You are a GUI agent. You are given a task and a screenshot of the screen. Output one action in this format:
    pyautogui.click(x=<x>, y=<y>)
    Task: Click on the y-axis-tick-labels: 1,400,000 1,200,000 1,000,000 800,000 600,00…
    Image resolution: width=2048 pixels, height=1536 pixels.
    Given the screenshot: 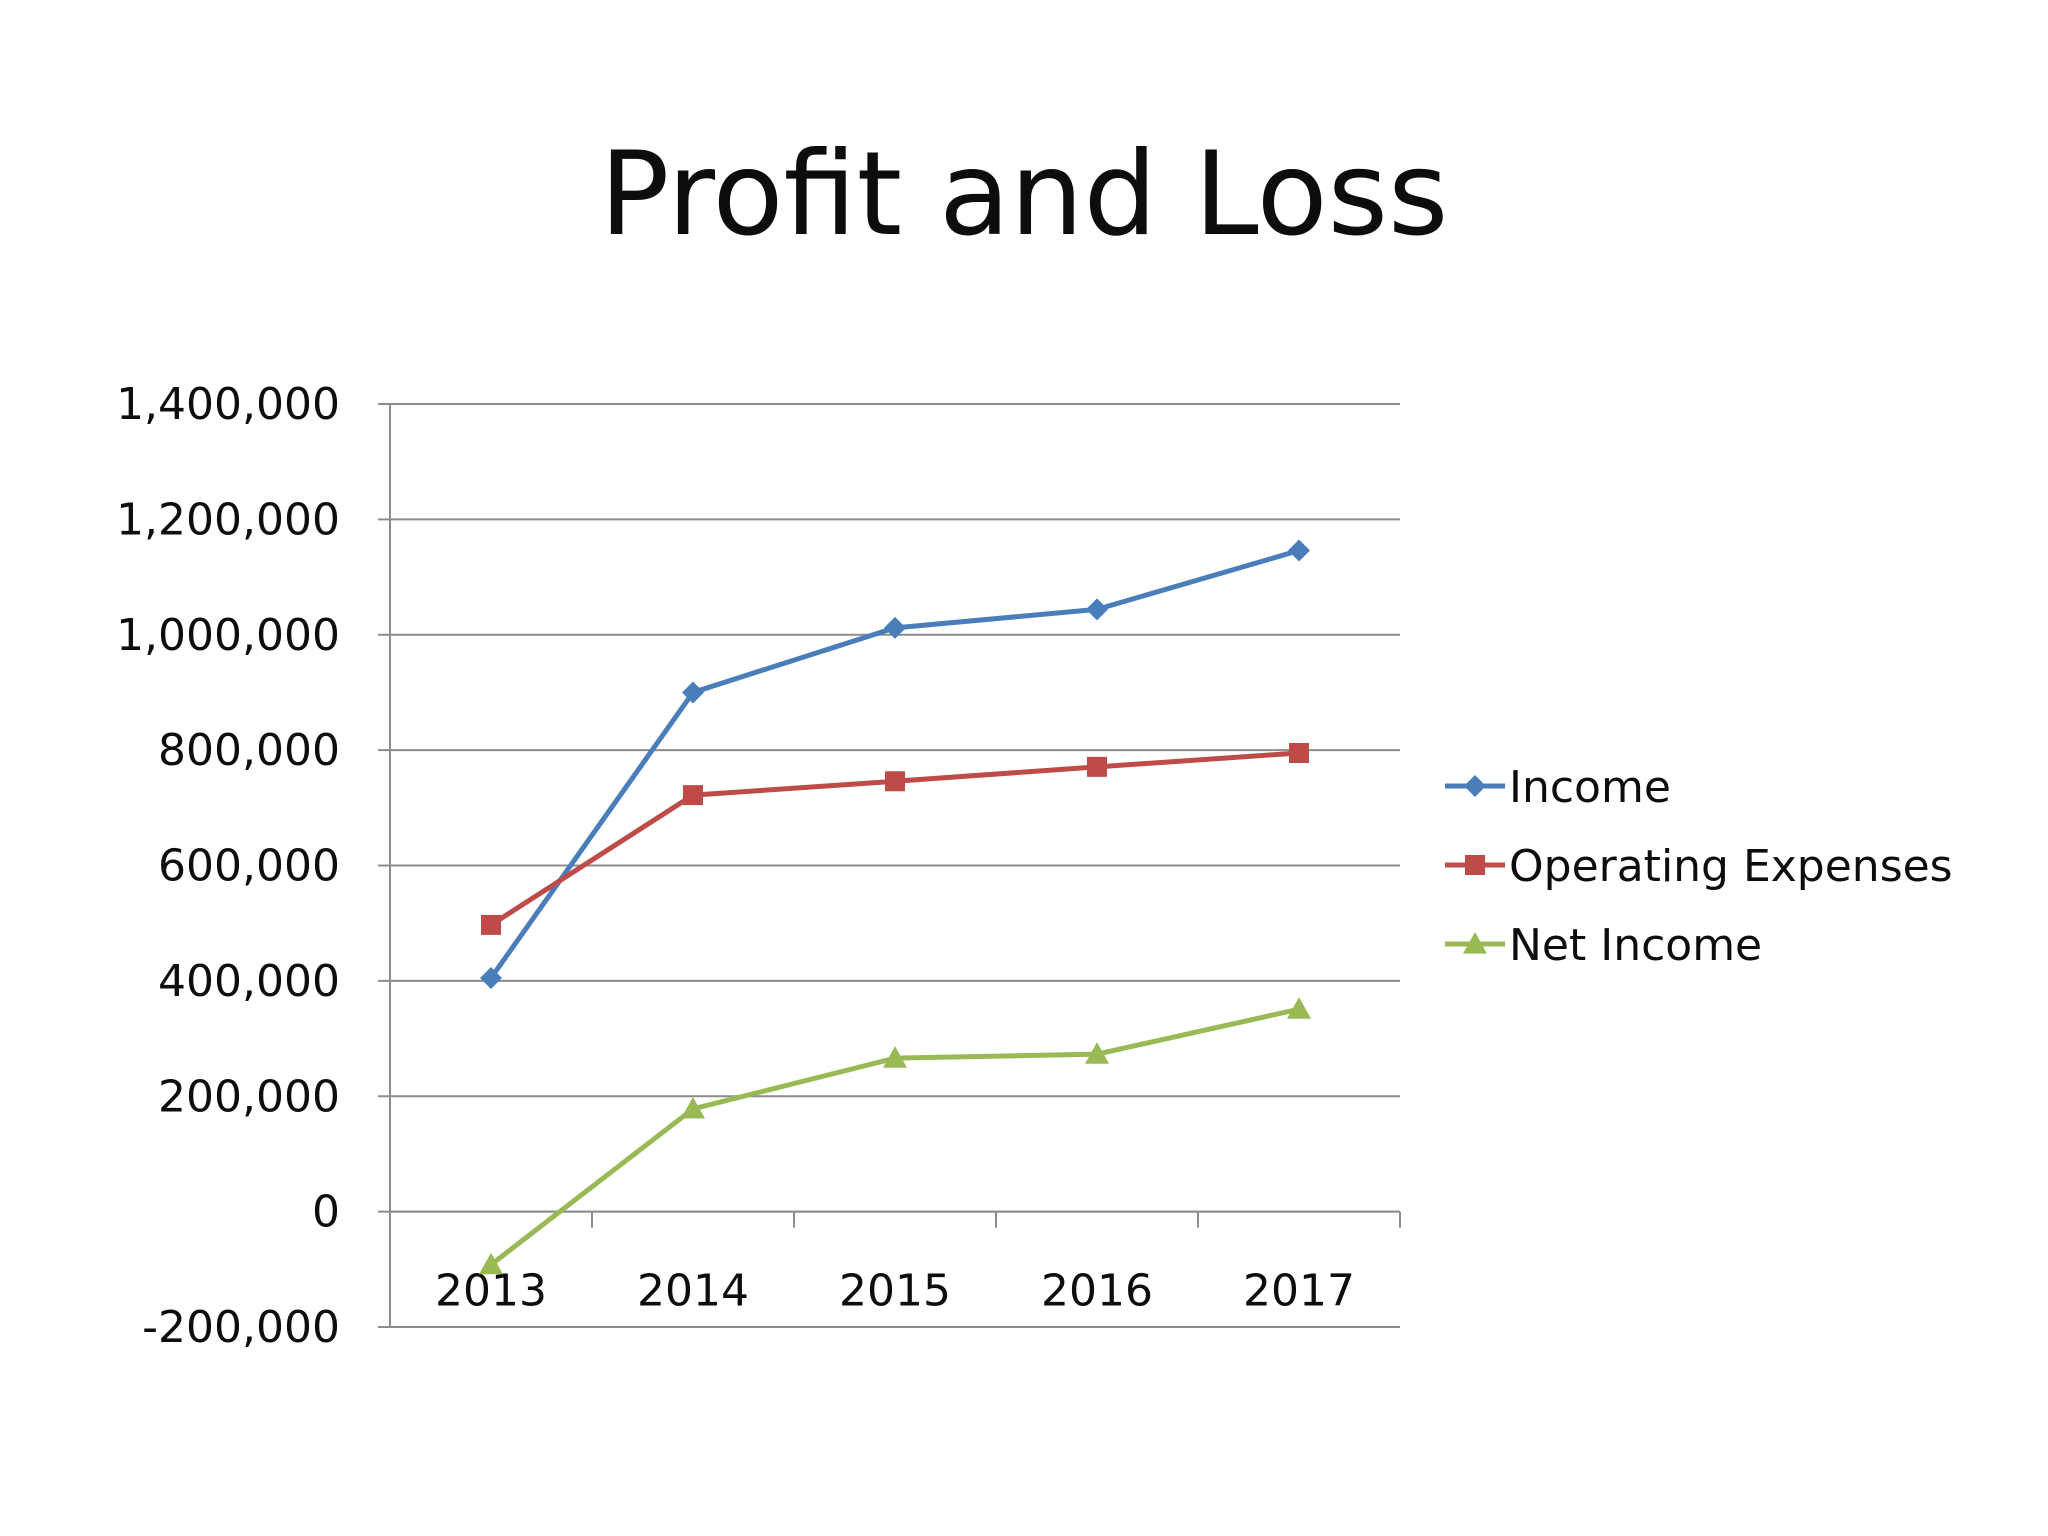 What is the action you would take?
    pyautogui.click(x=228, y=866)
    